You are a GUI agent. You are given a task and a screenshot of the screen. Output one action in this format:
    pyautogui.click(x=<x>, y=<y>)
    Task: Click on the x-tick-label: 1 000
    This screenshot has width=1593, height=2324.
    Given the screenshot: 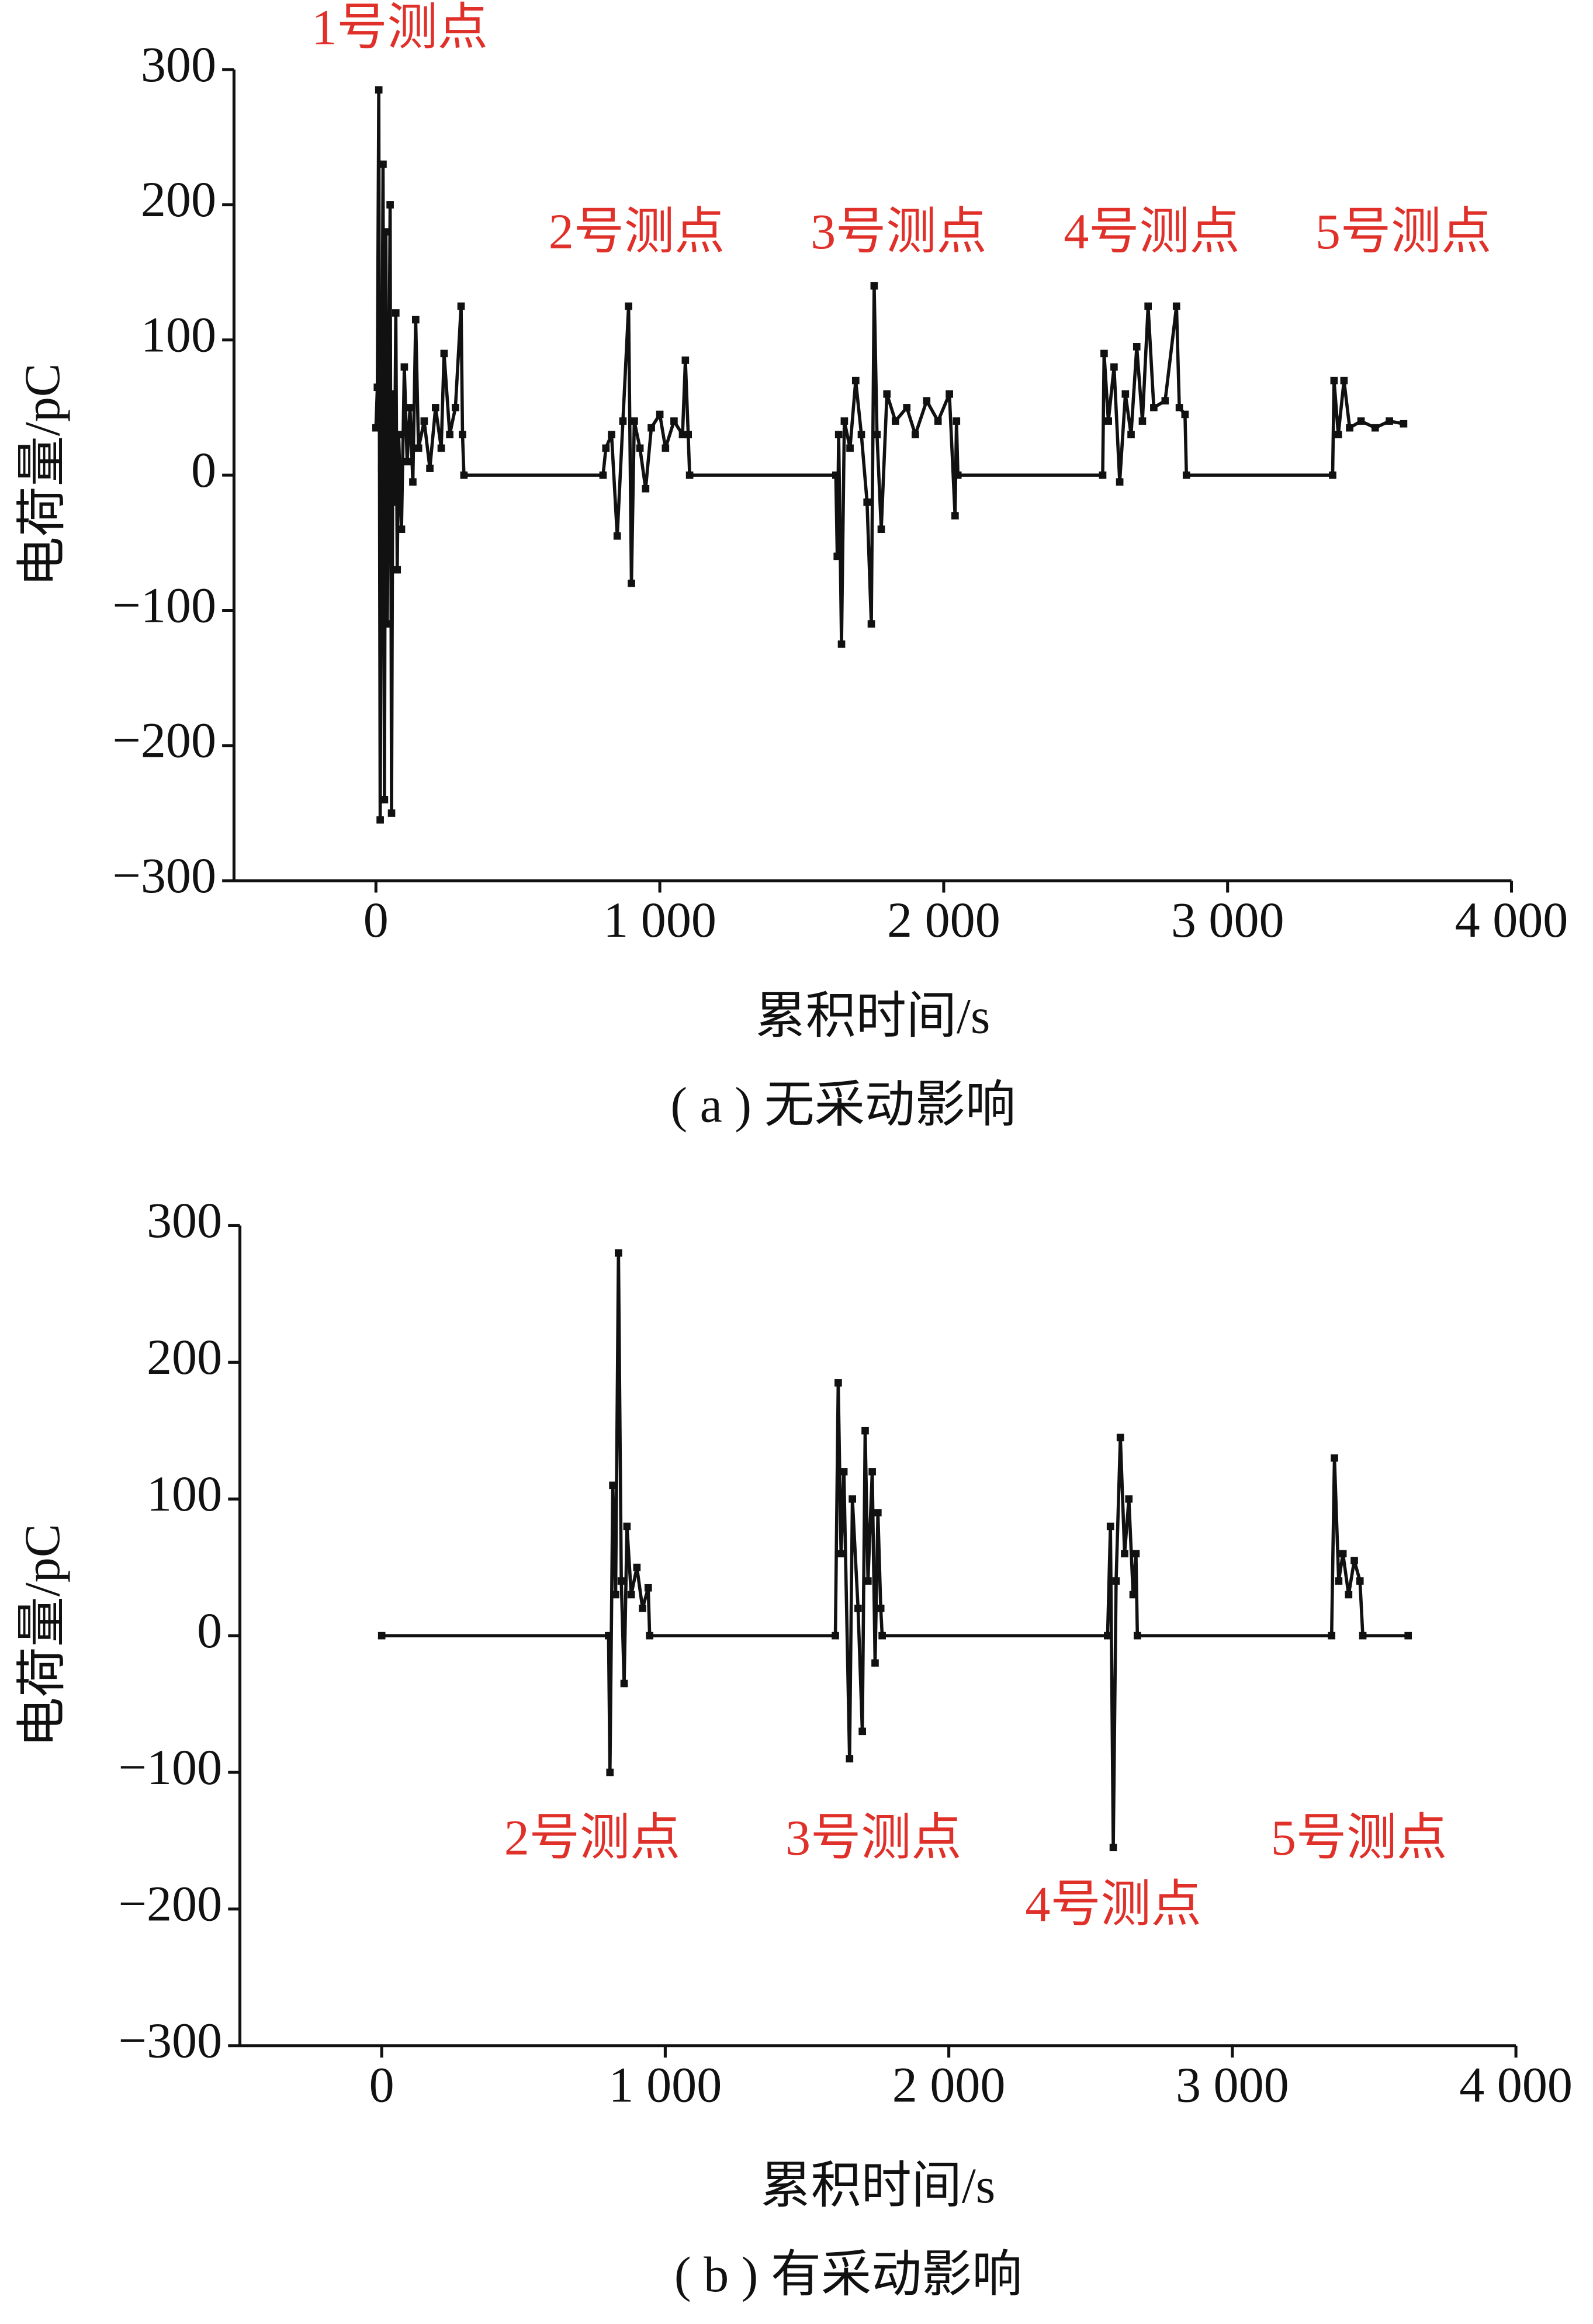 What is the action you would take?
    pyautogui.click(x=660, y=920)
    